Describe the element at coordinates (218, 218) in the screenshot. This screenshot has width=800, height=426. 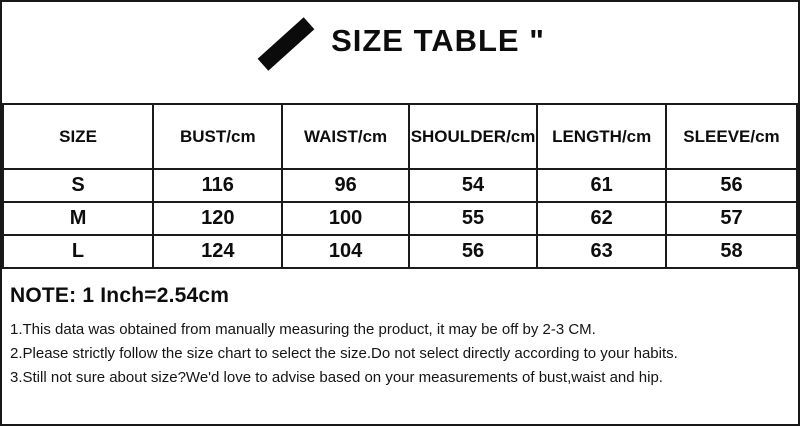
I see `cell-bust: 120` at that location.